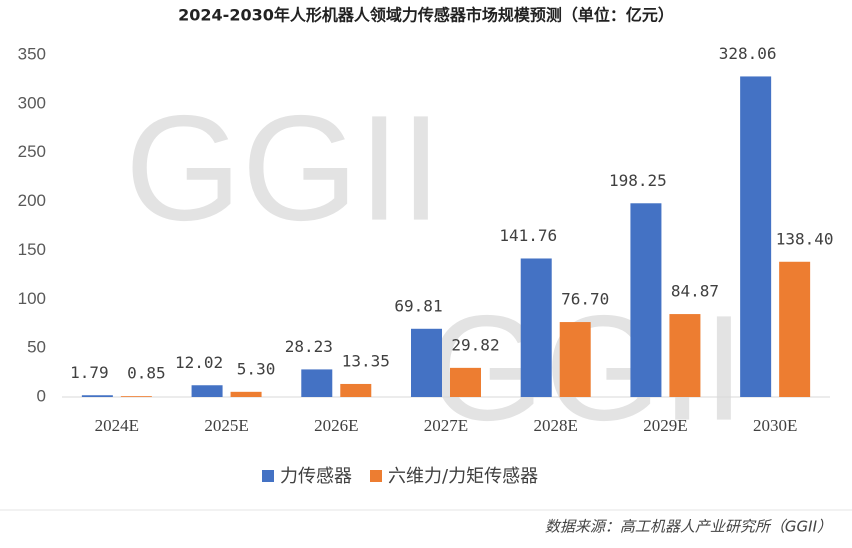 Image resolution: width=852 pixels, height=548 pixels. I want to click on value-label: 69.81, so click(418, 305).